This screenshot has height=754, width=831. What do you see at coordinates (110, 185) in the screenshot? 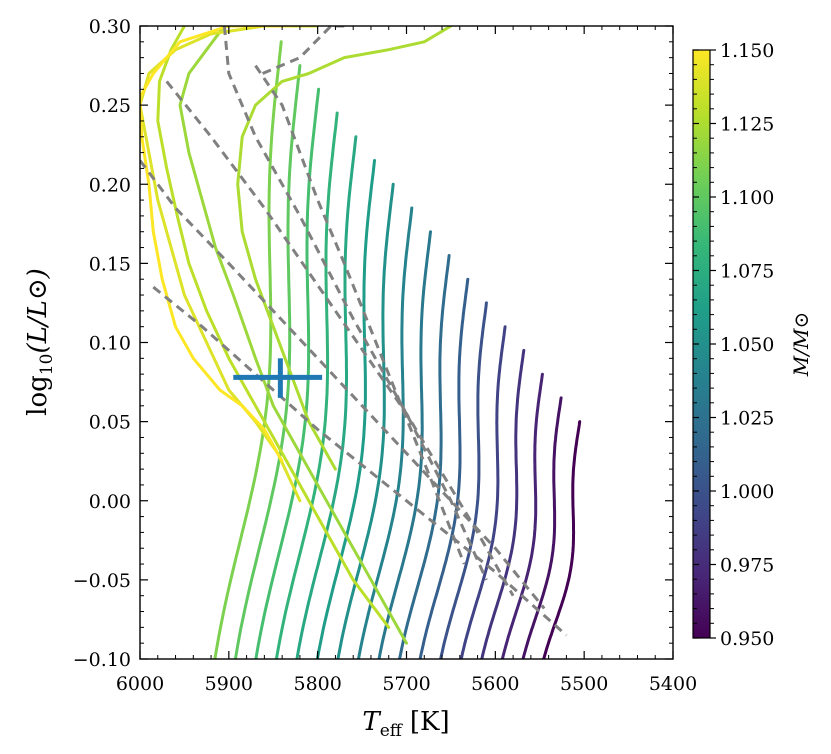
I see `y-tick-label: 0.20` at bounding box center [110, 185].